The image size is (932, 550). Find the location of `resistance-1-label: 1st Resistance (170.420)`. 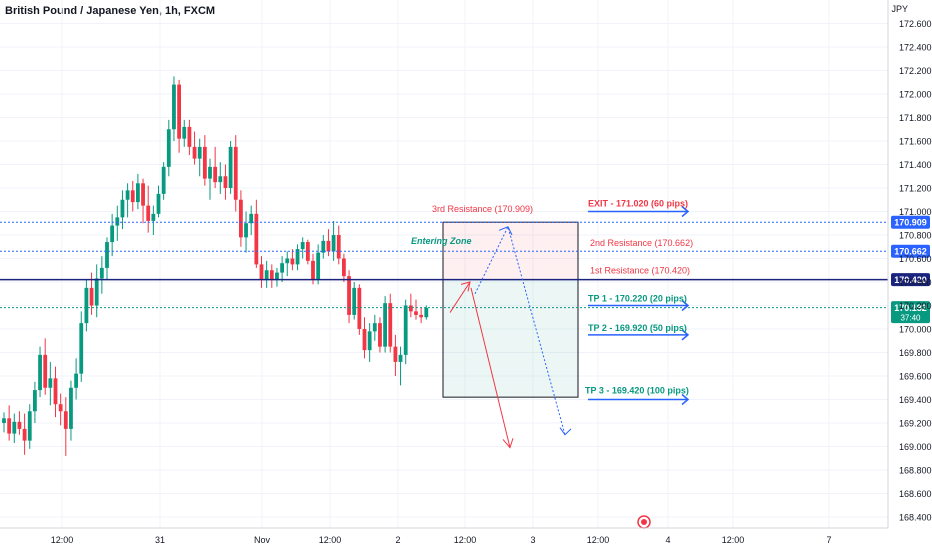

resistance-1-label: 1st Resistance (170.420) is located at coordinates (640, 271).